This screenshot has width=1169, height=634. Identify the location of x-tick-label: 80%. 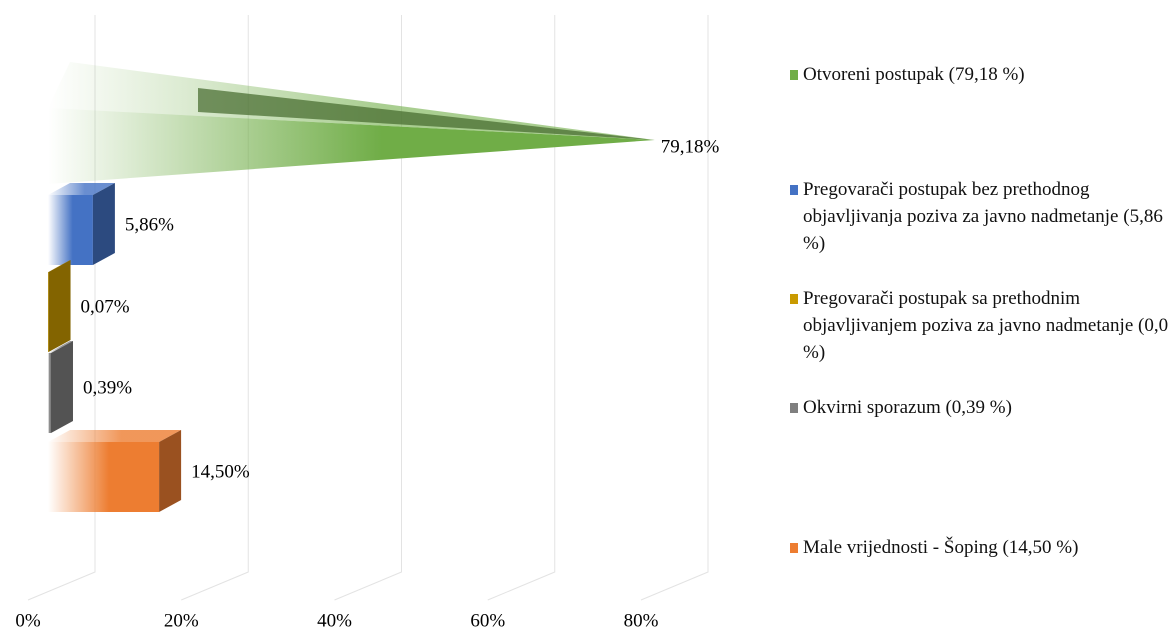
(641, 620).